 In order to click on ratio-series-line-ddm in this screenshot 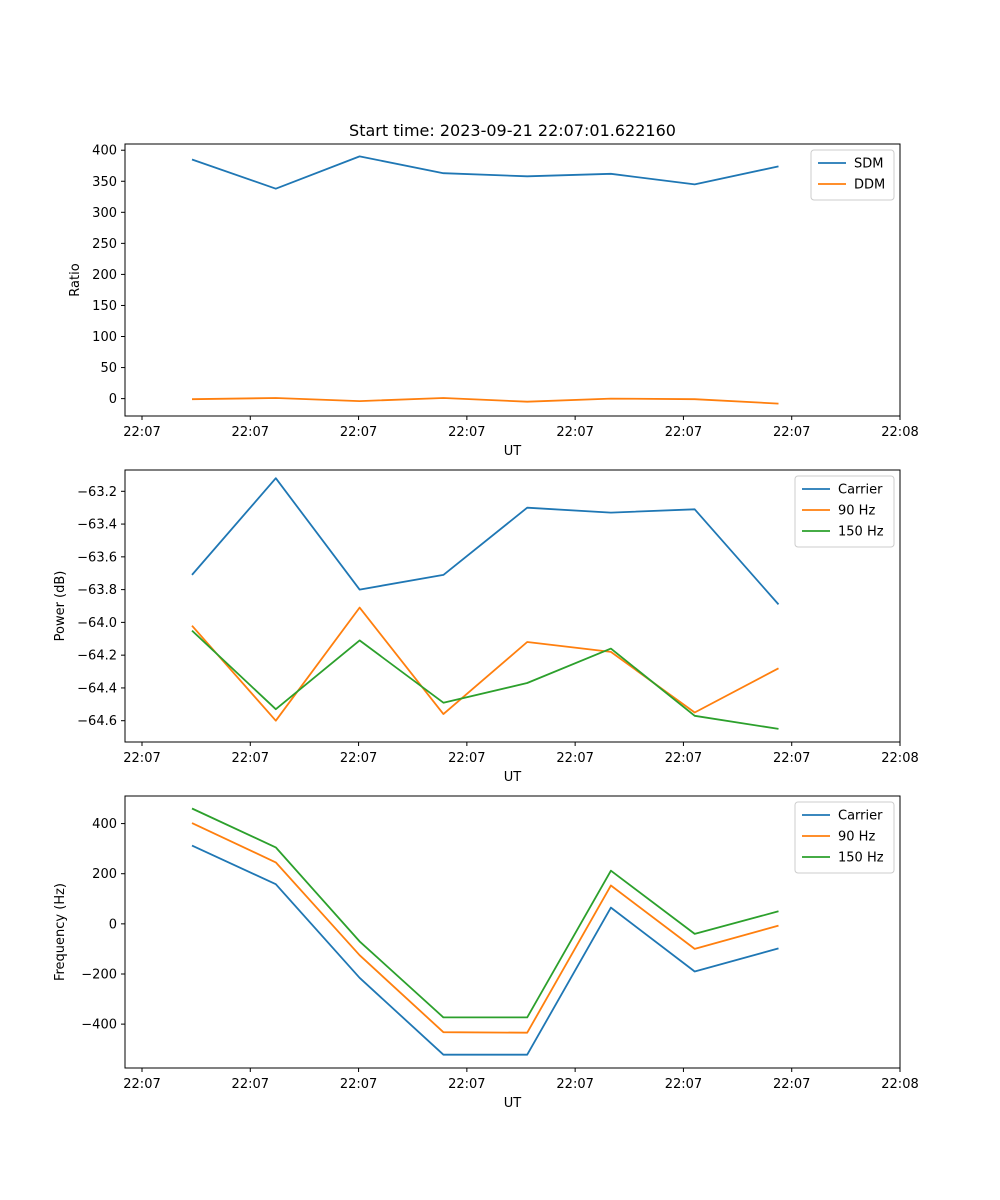, I will do `click(485, 401)`.